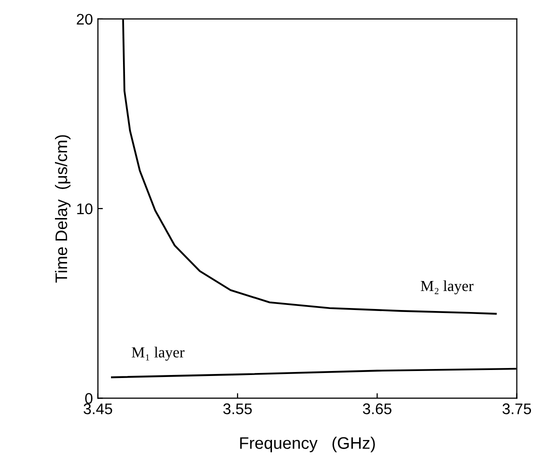 The image size is (544, 474). I want to click on y-tick-label: 20, so click(84, 19).